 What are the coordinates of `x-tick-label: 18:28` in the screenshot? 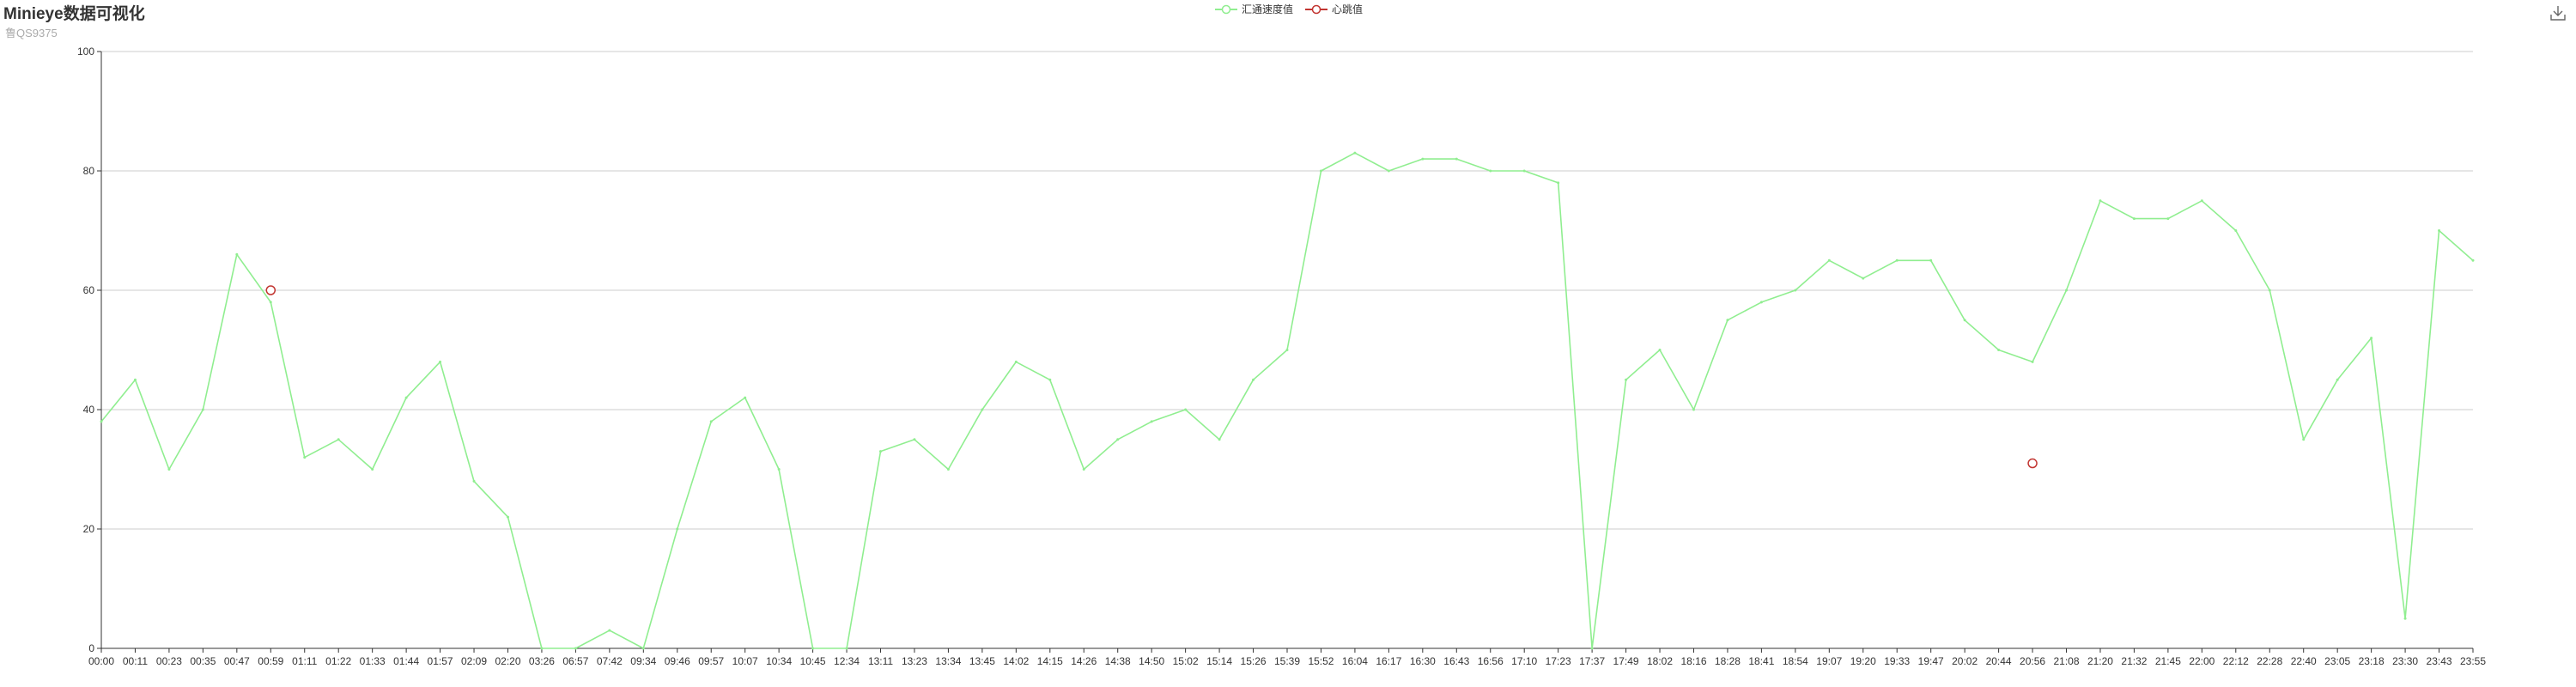 It's located at (1728, 661).